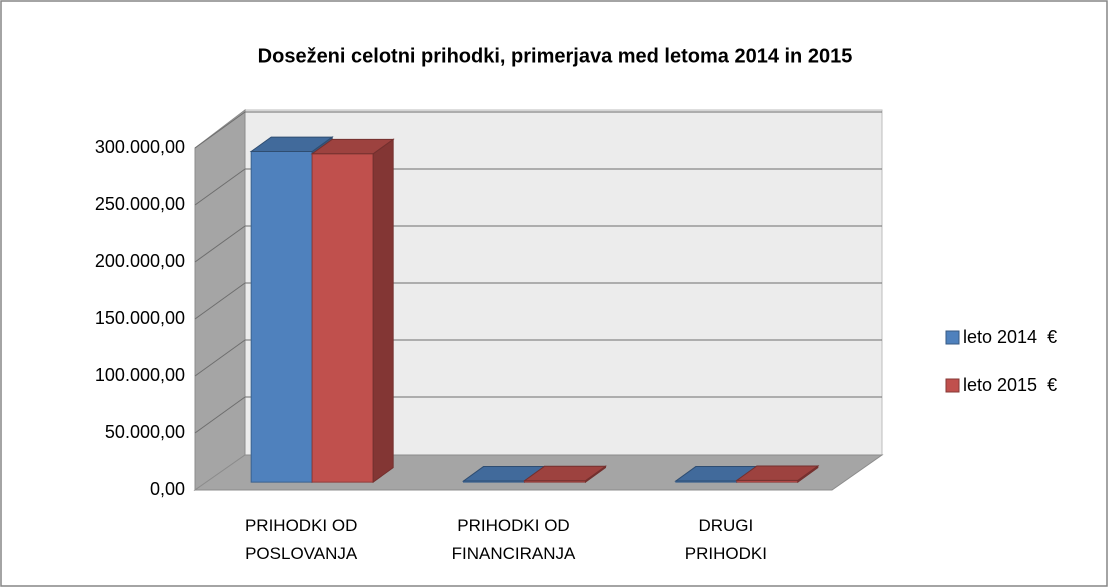 The height and width of the screenshot is (588, 1109). What do you see at coordinates (140, 147) in the screenshot?
I see `y-tick-label: 300.000,00` at bounding box center [140, 147].